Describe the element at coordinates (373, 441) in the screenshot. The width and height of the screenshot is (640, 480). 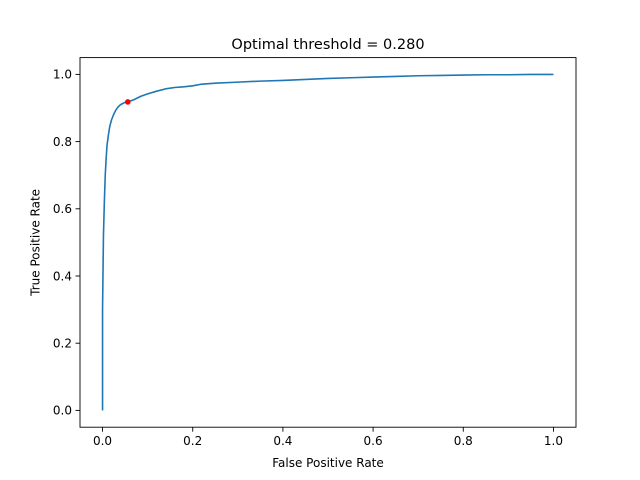
I see `x-tick-label: 0.6` at that location.